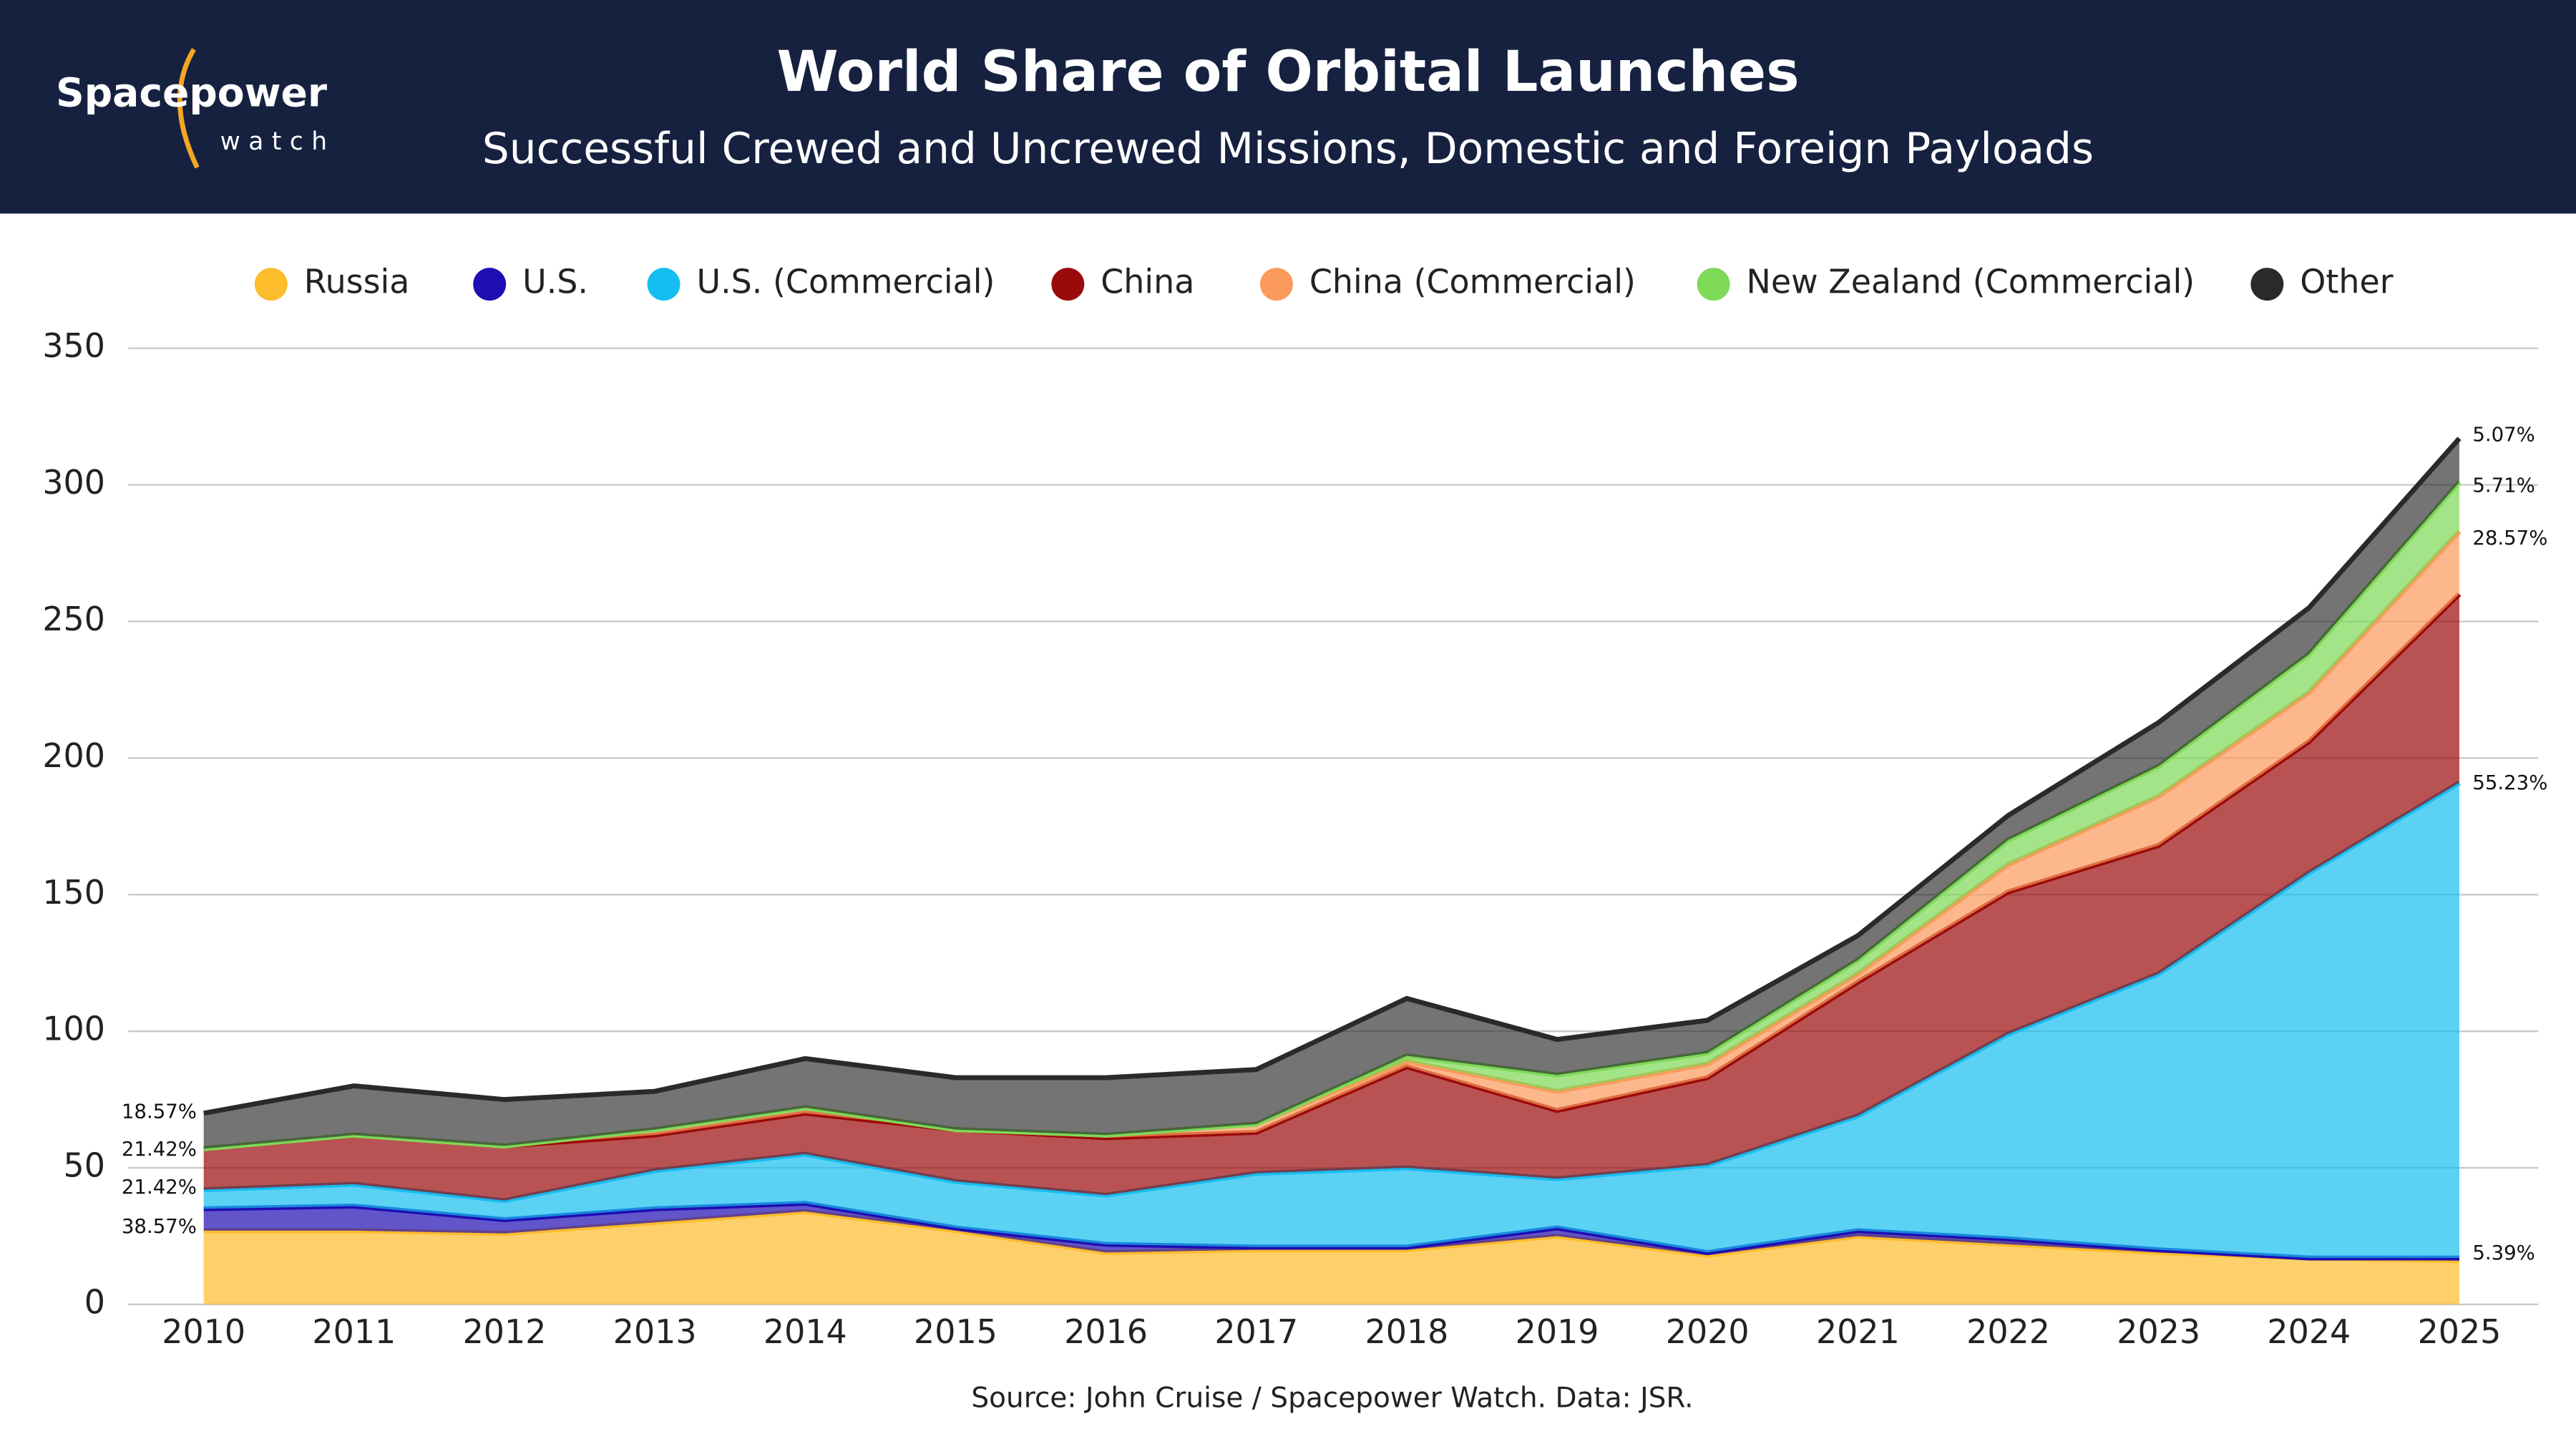 This screenshot has height=1449, width=2576. I want to click on logo-swoosh, so click(188, 108).